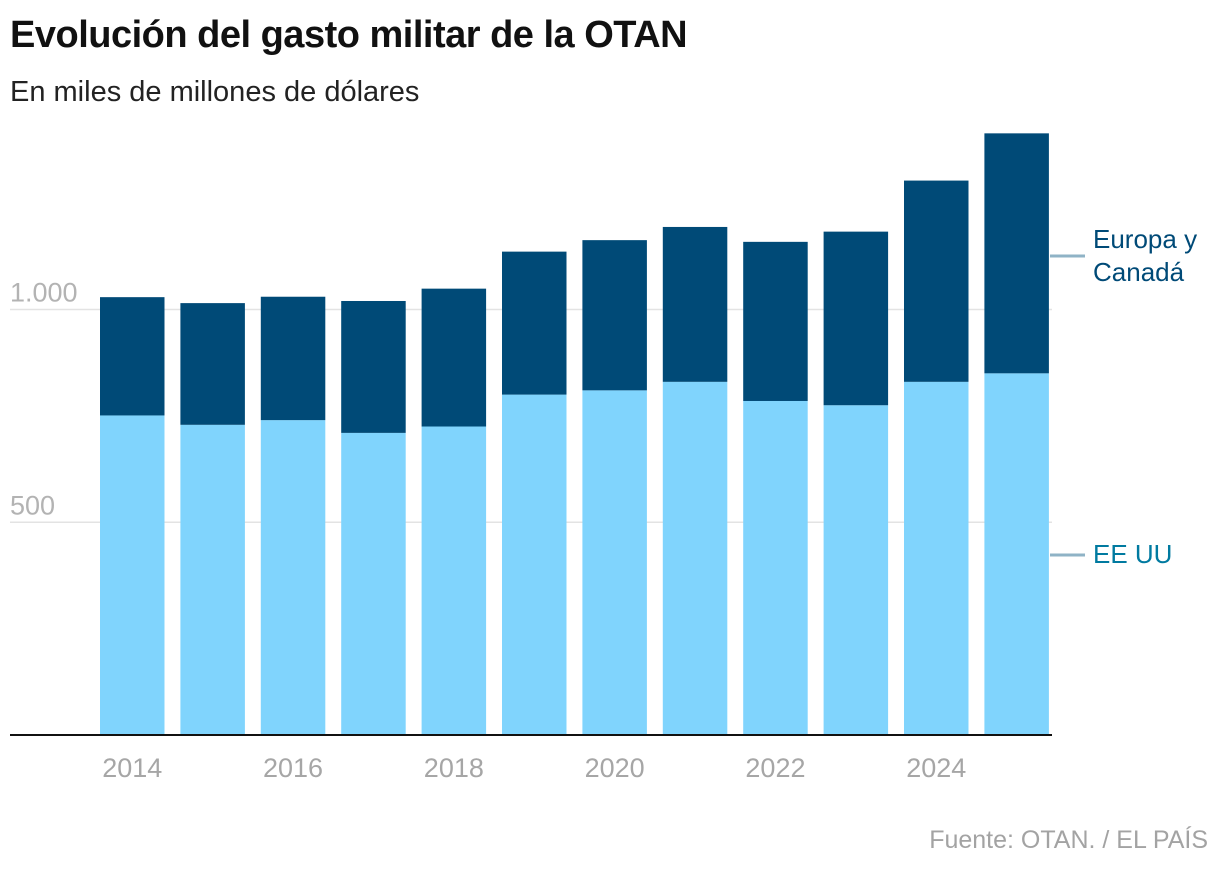 This screenshot has height=872, width=1220. Describe the element at coordinates (132, 575) in the screenshot. I see `bar-us-2014` at that location.